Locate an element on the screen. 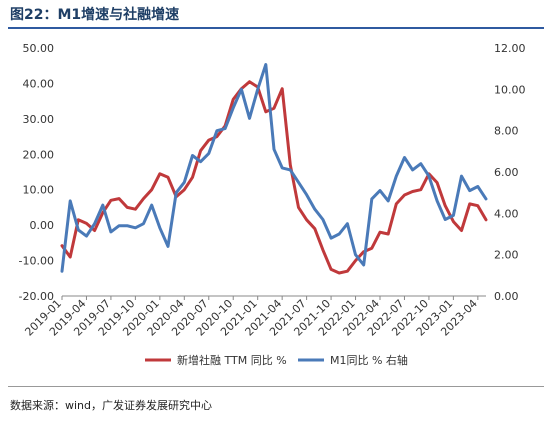 The image size is (550, 423). y-right-tick-label: 4.00 is located at coordinates (506, 213).